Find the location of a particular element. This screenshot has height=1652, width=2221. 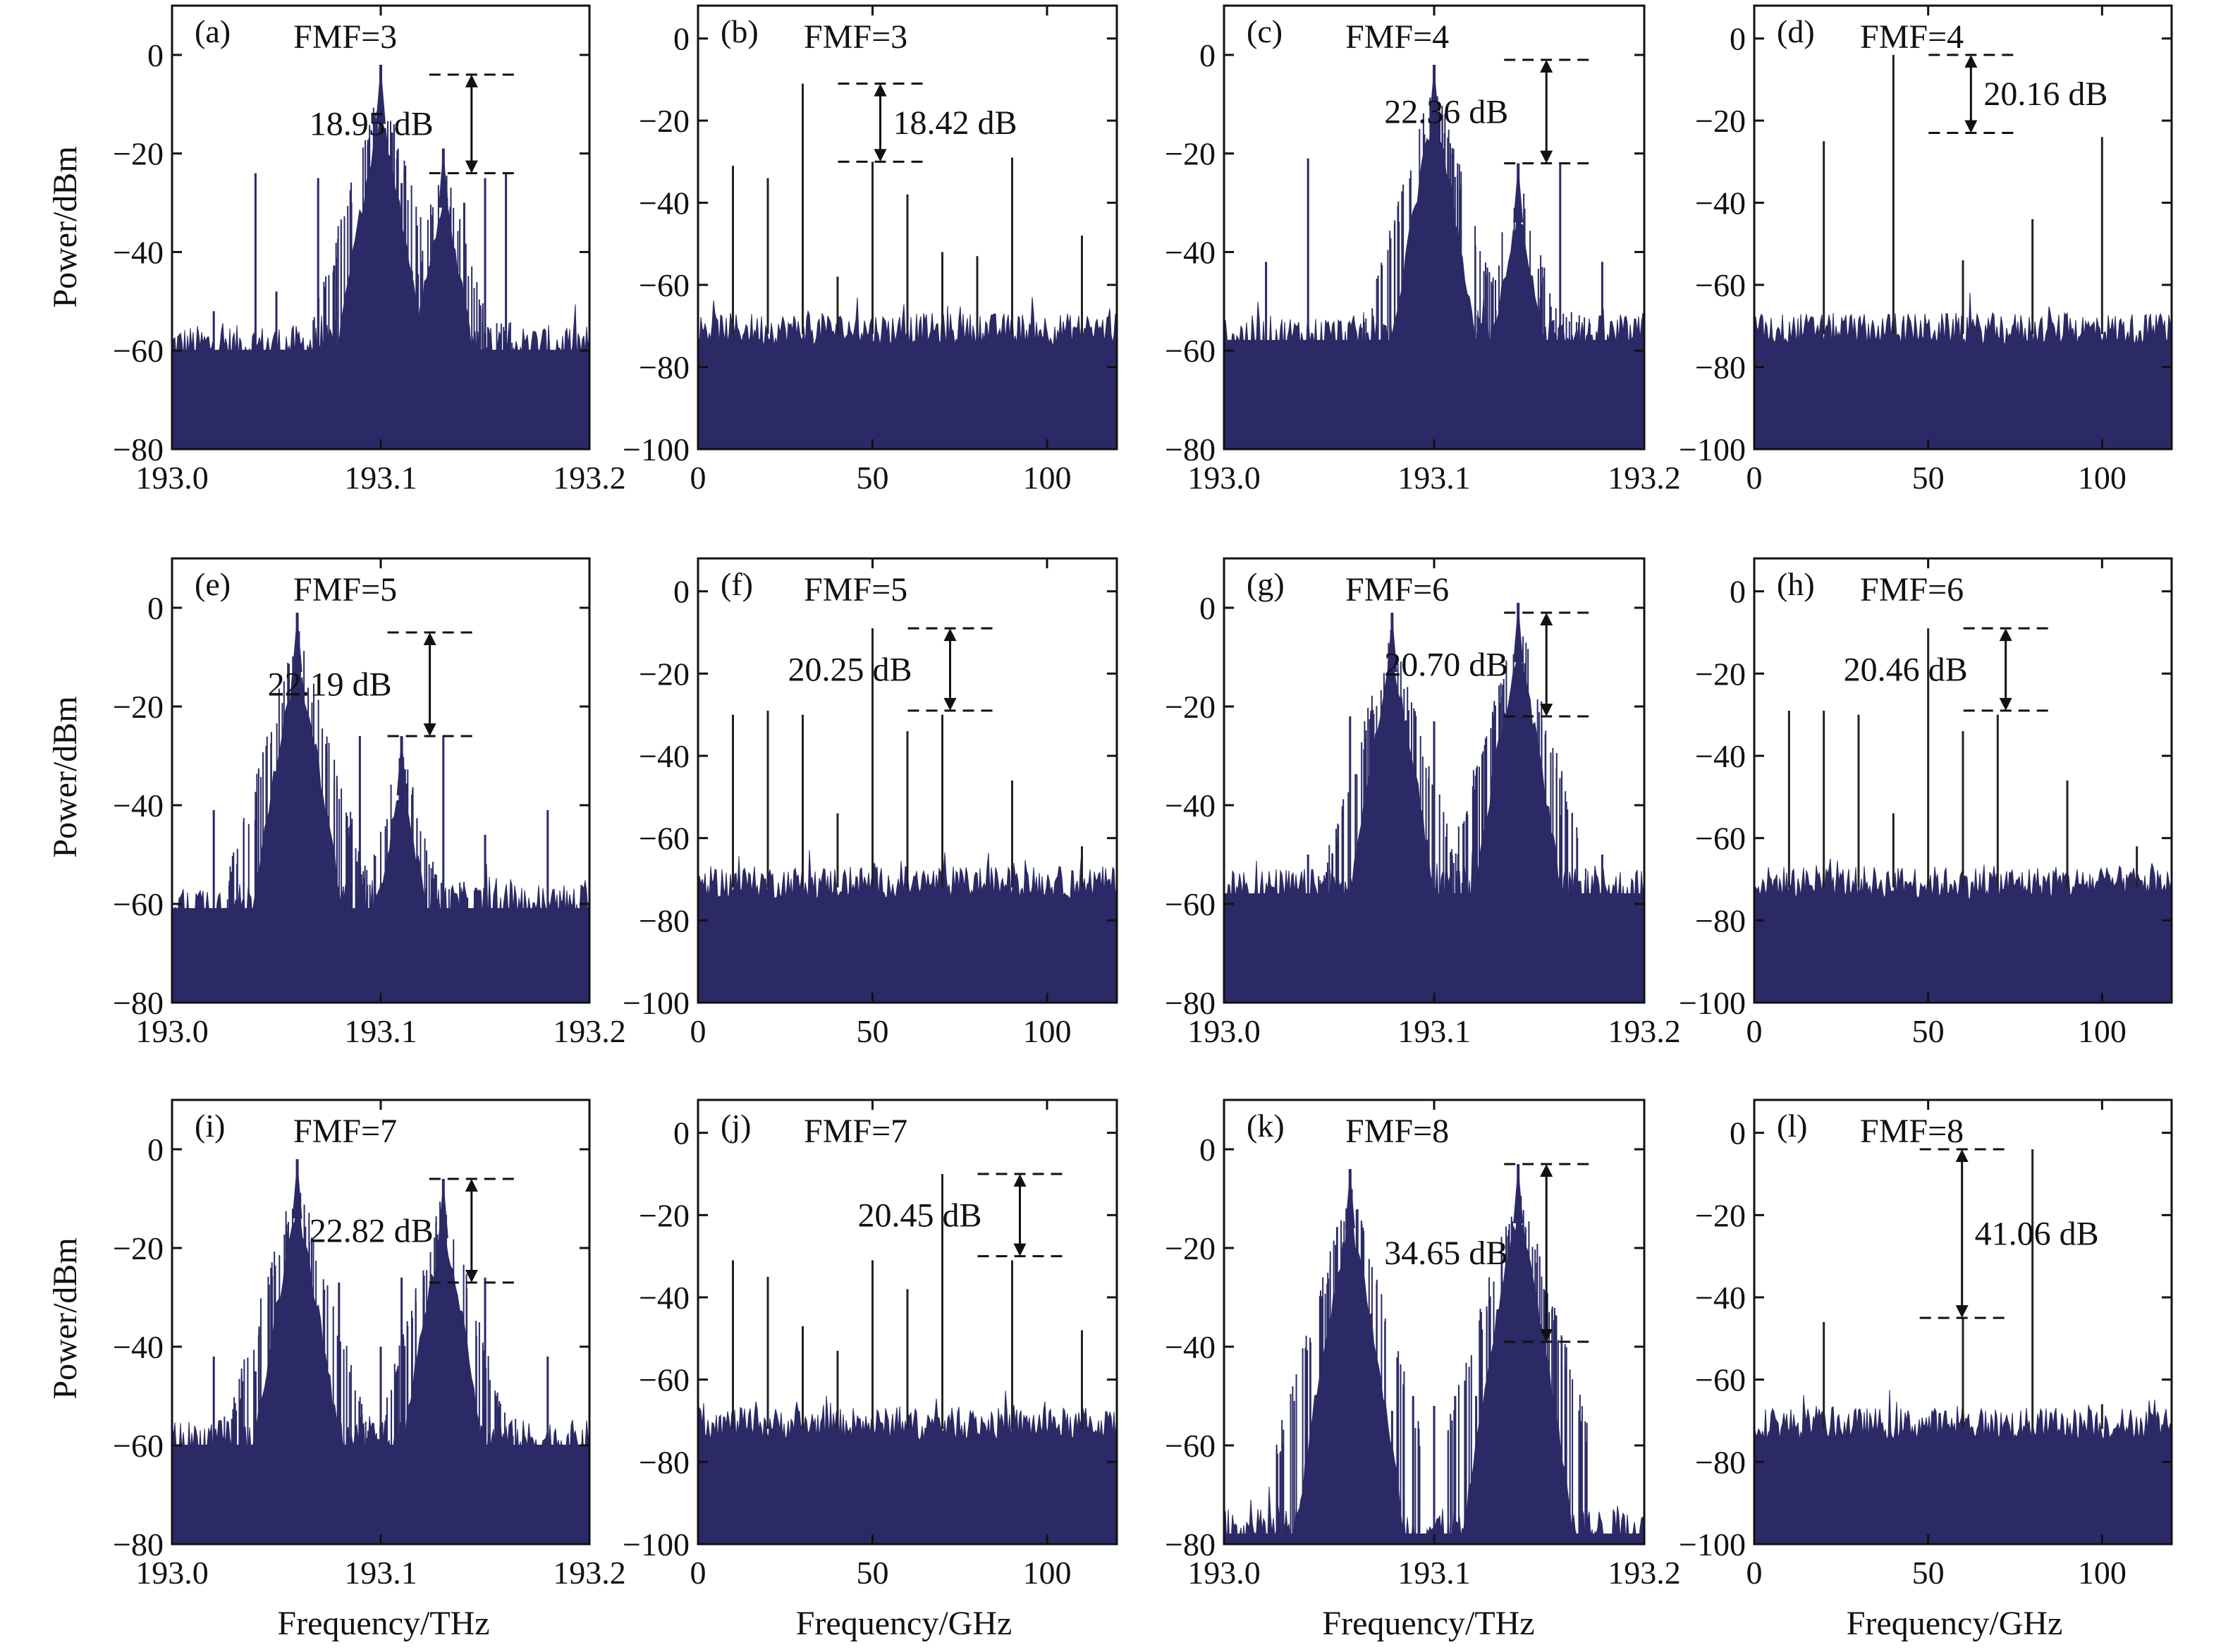

annotation-arrowhead-up-c is located at coordinates (1546, 66).